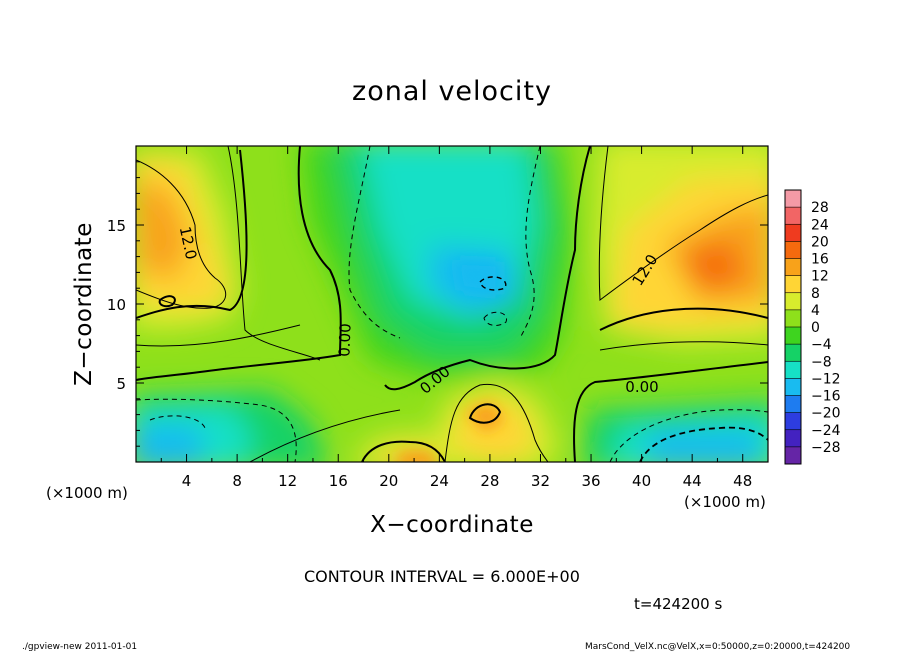 The width and height of the screenshot is (904, 654). Describe the element at coordinates (826, 448) in the screenshot. I see `colorbar-label: −28` at that location.